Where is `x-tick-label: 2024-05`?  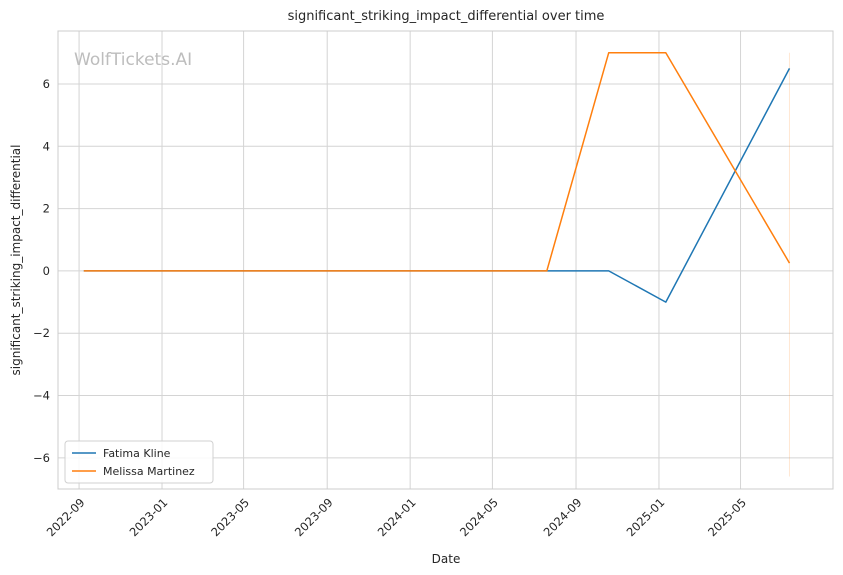
x-tick-label: 2024-05 is located at coordinates (479, 517).